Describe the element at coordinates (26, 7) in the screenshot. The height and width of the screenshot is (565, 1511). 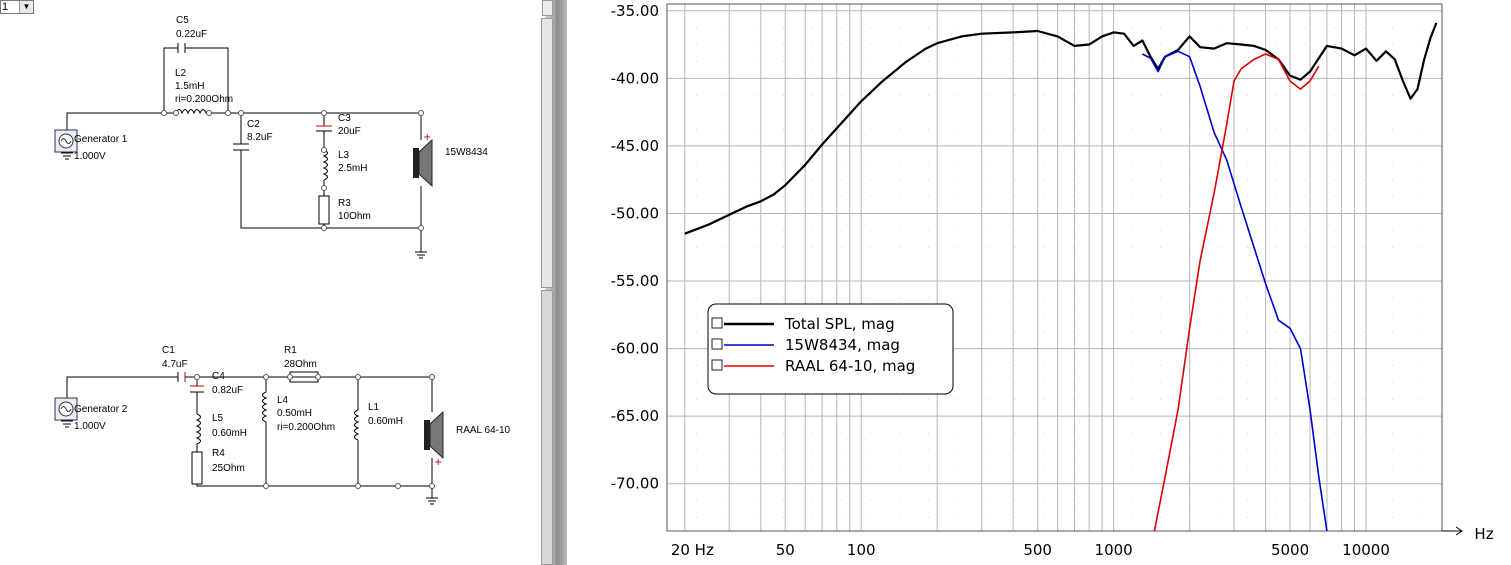
I see `chevron-down-icon: ▼` at that location.